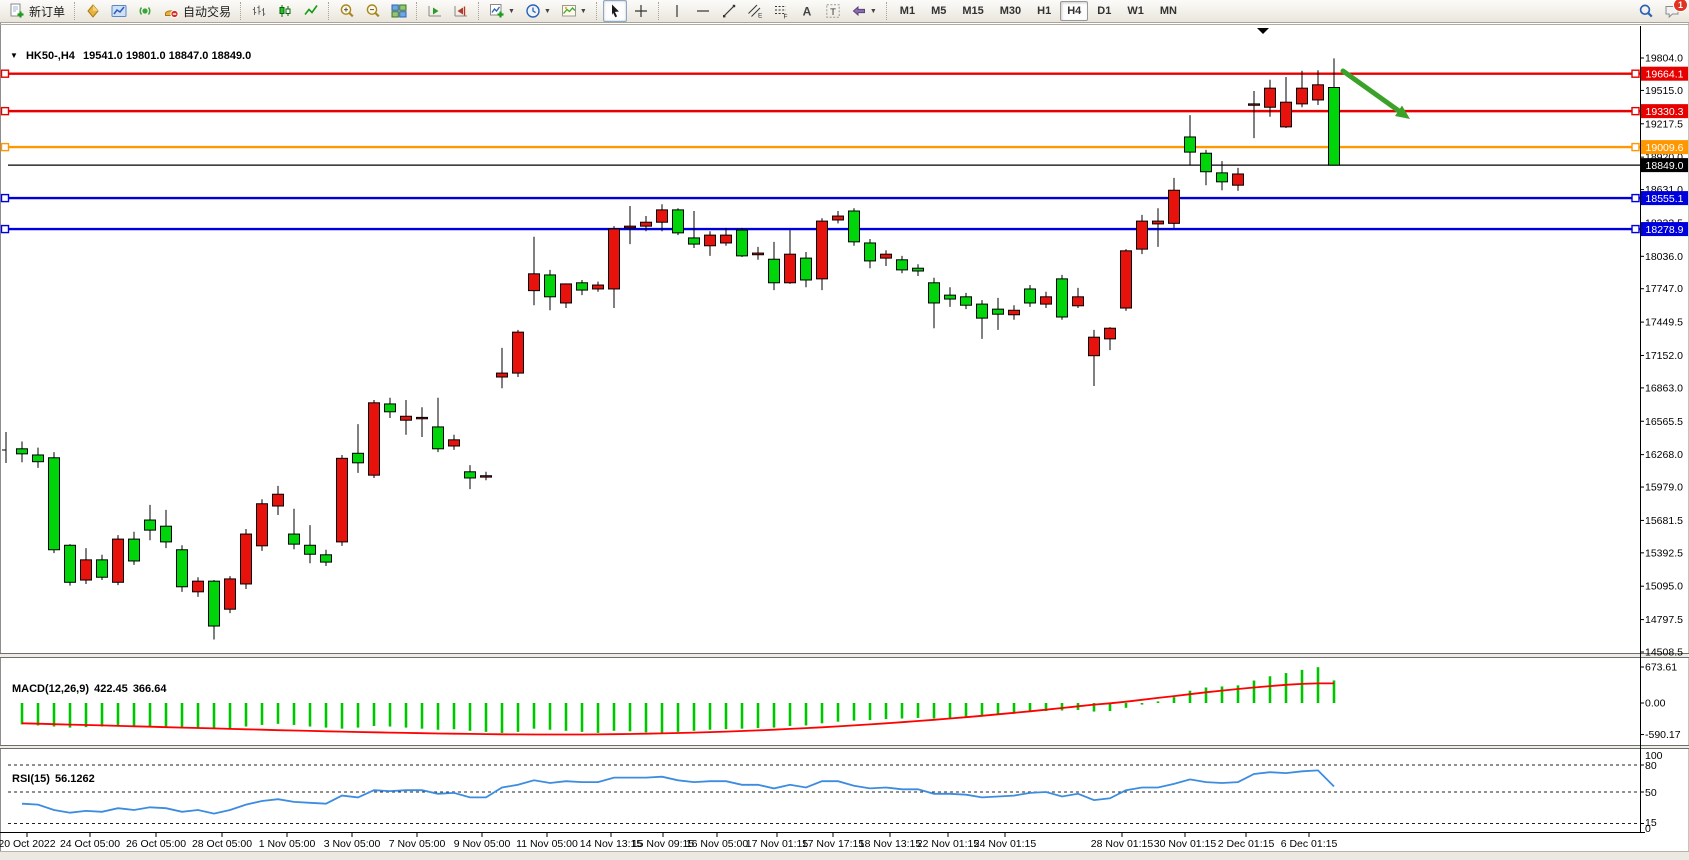 The image size is (1689, 860). Describe the element at coordinates (907, 11) in the screenshot. I see `timeframe-m1-button: M1` at that location.